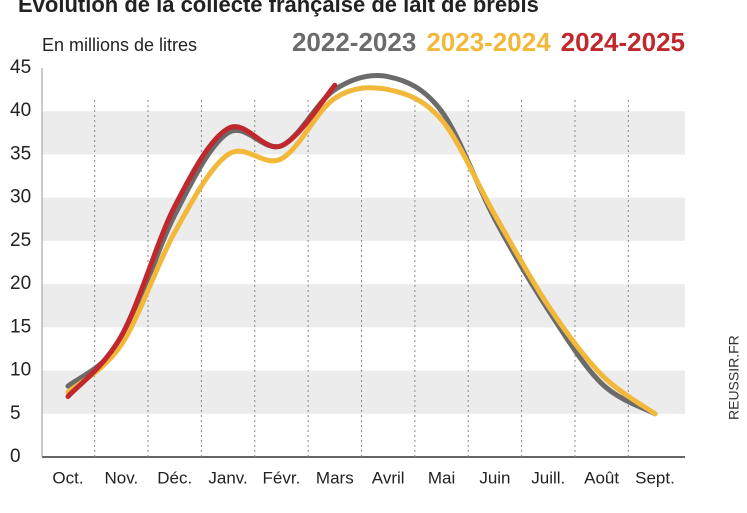 This screenshot has width=747, height=513. Describe the element at coordinates (20, 153) in the screenshot. I see `y-tick-label: 35` at that location.